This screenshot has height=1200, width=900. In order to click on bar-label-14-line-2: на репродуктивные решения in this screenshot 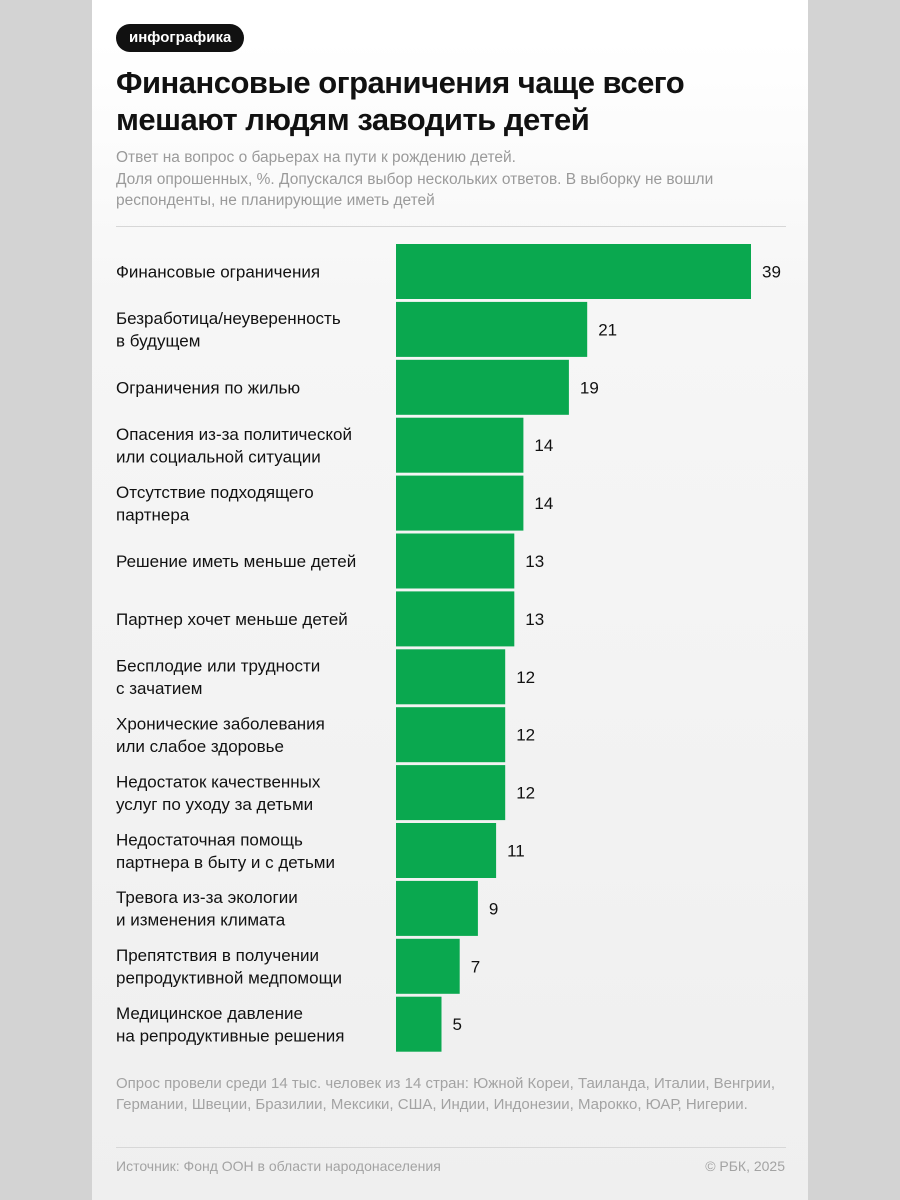, I will do `click(230, 1035)`.